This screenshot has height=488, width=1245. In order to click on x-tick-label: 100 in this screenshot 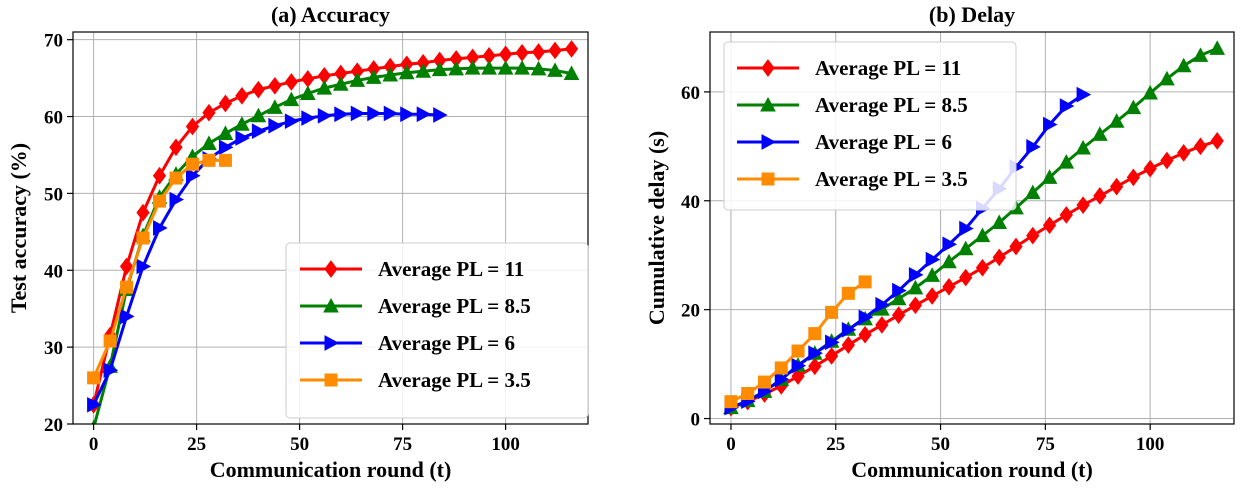, I will do `click(505, 444)`.